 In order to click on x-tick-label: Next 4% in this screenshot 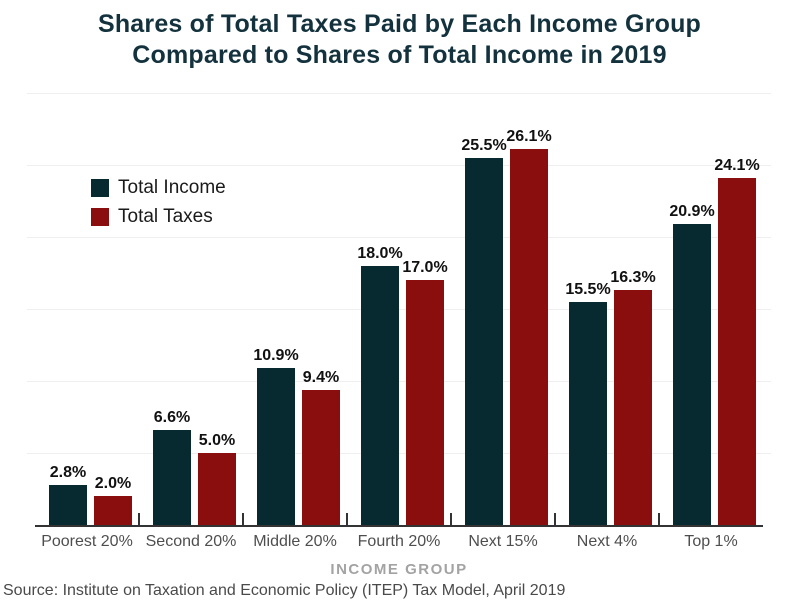, I will do `click(607, 541)`.